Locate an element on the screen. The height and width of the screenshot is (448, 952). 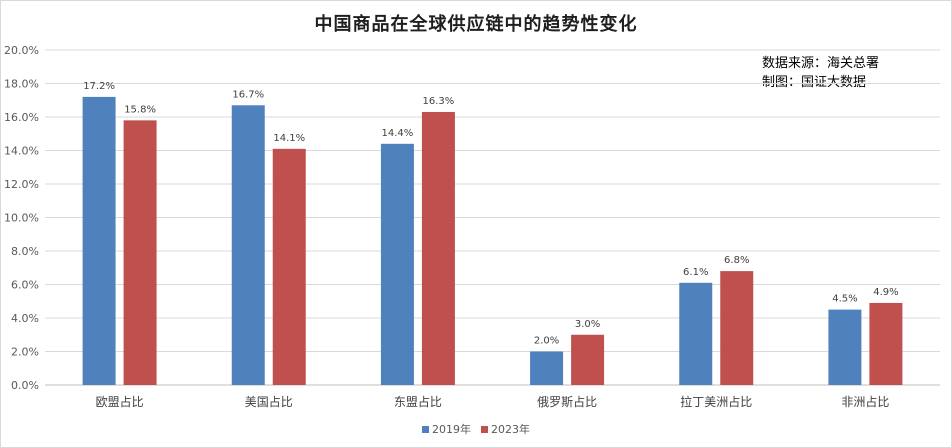
data-label: 6.1% is located at coordinates (695, 272).